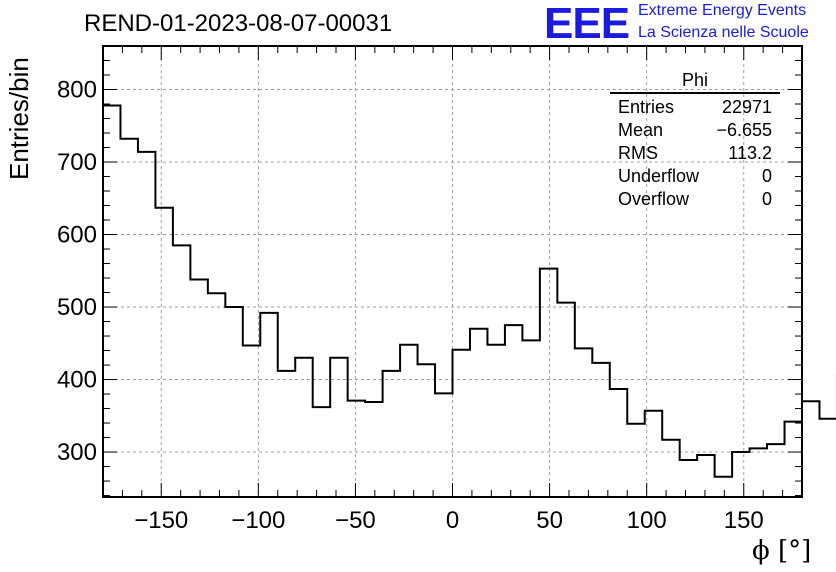 Image resolution: width=836 pixels, height=572 pixels. Describe the element at coordinates (161, 520) in the screenshot. I see `x-tick-label: −150` at that location.